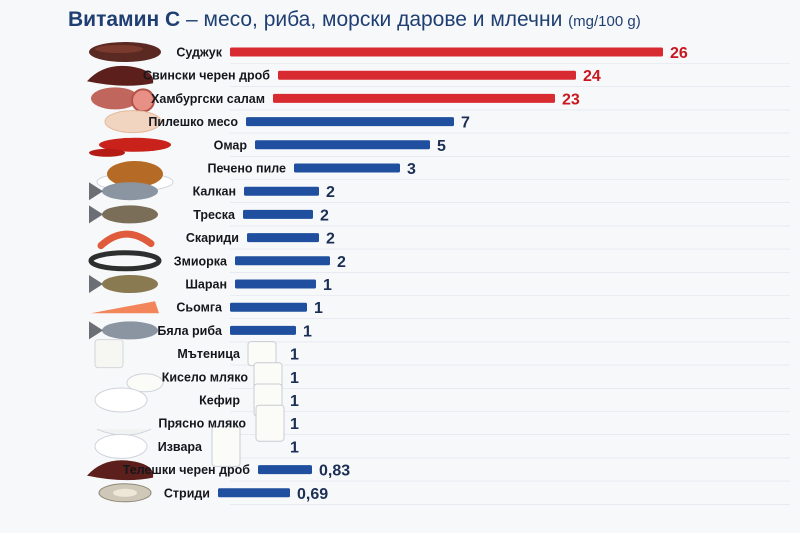 Image resolution: width=800 pixels, height=533 pixels. I want to click on category-label: Телешки черен дроб, so click(187, 470).